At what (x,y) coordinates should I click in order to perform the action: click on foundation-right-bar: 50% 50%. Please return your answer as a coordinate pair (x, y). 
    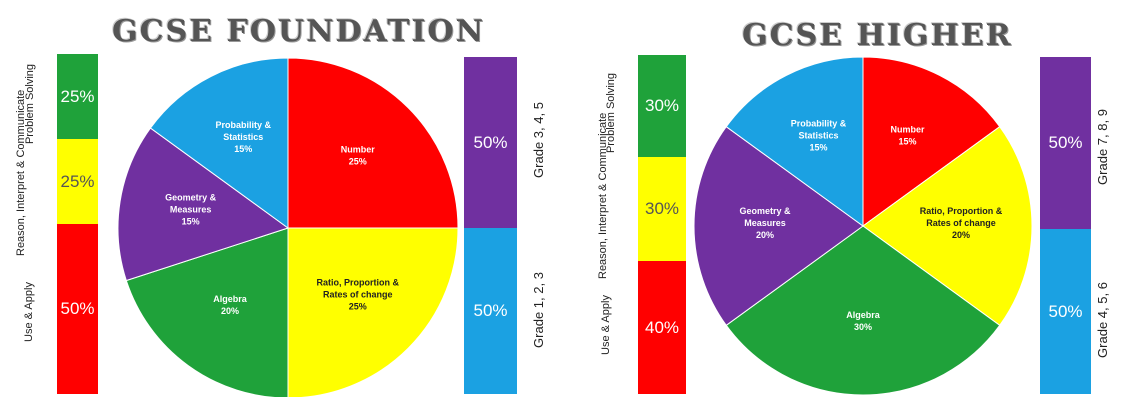
    Looking at the image, I should click on (490, 225).